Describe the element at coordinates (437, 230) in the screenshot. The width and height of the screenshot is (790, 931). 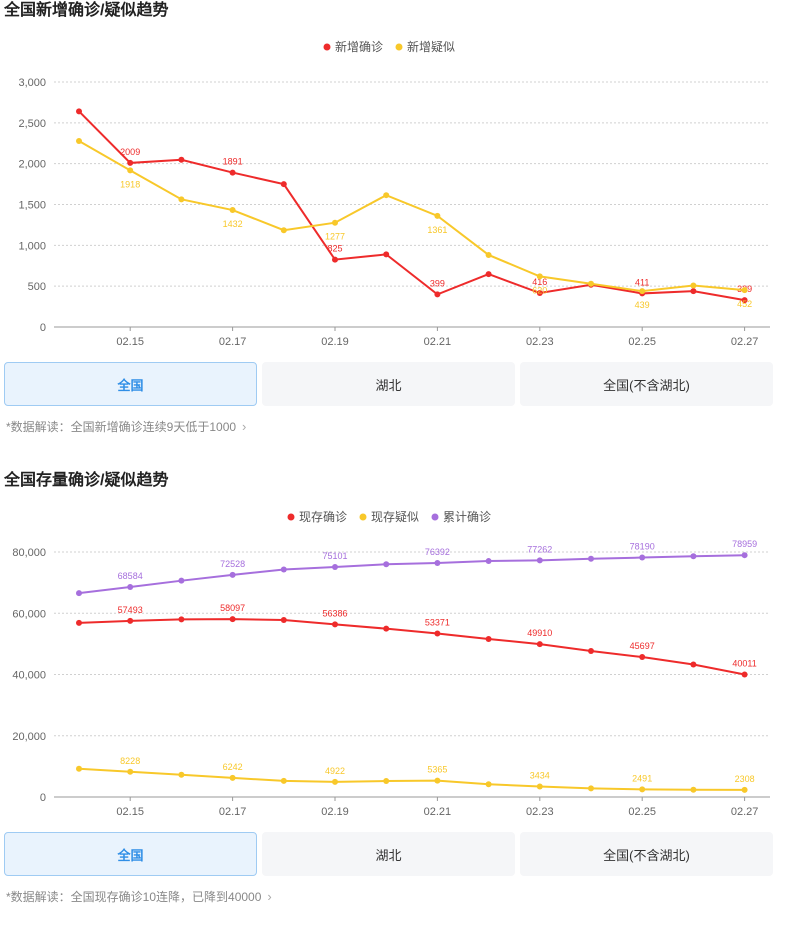
I see `data-label: 1361` at that location.